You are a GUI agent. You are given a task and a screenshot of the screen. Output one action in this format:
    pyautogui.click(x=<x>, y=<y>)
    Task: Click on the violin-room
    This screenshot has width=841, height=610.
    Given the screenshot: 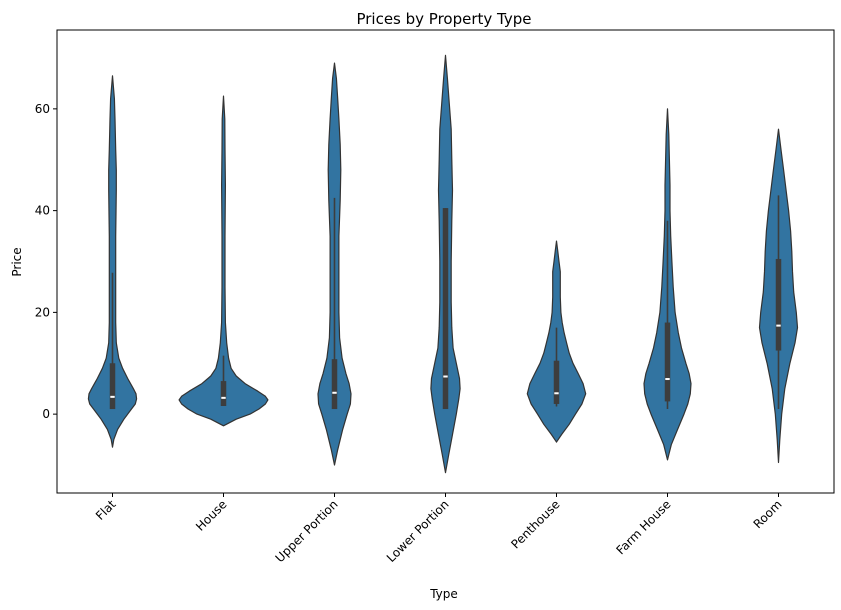 What is the action you would take?
    pyautogui.click(x=778, y=296)
    